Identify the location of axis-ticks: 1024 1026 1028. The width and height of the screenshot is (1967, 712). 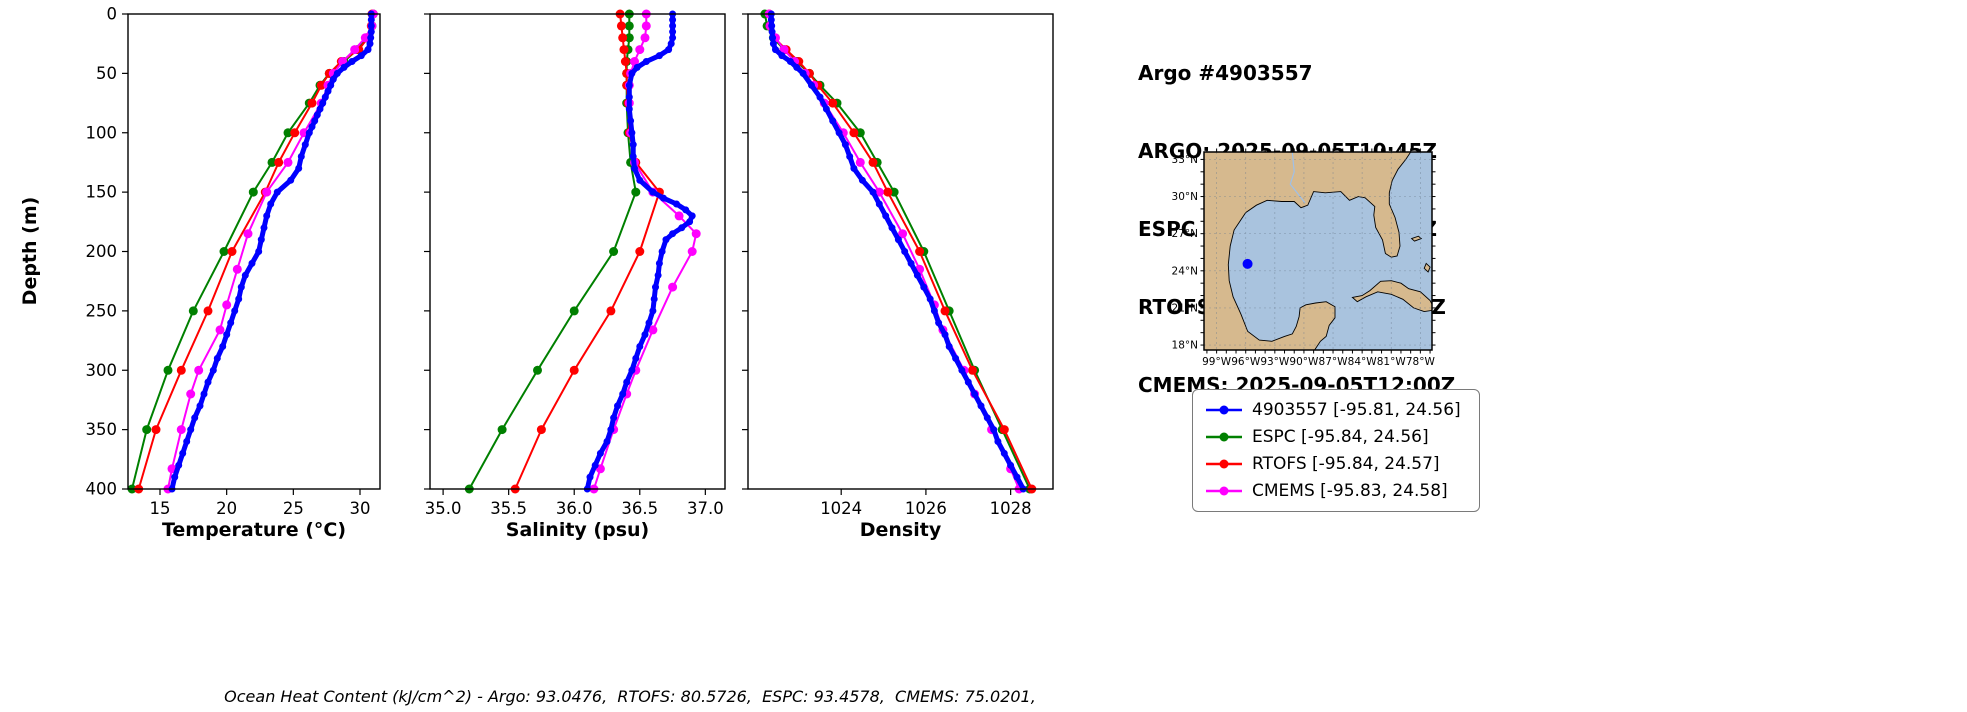
(887, 265).